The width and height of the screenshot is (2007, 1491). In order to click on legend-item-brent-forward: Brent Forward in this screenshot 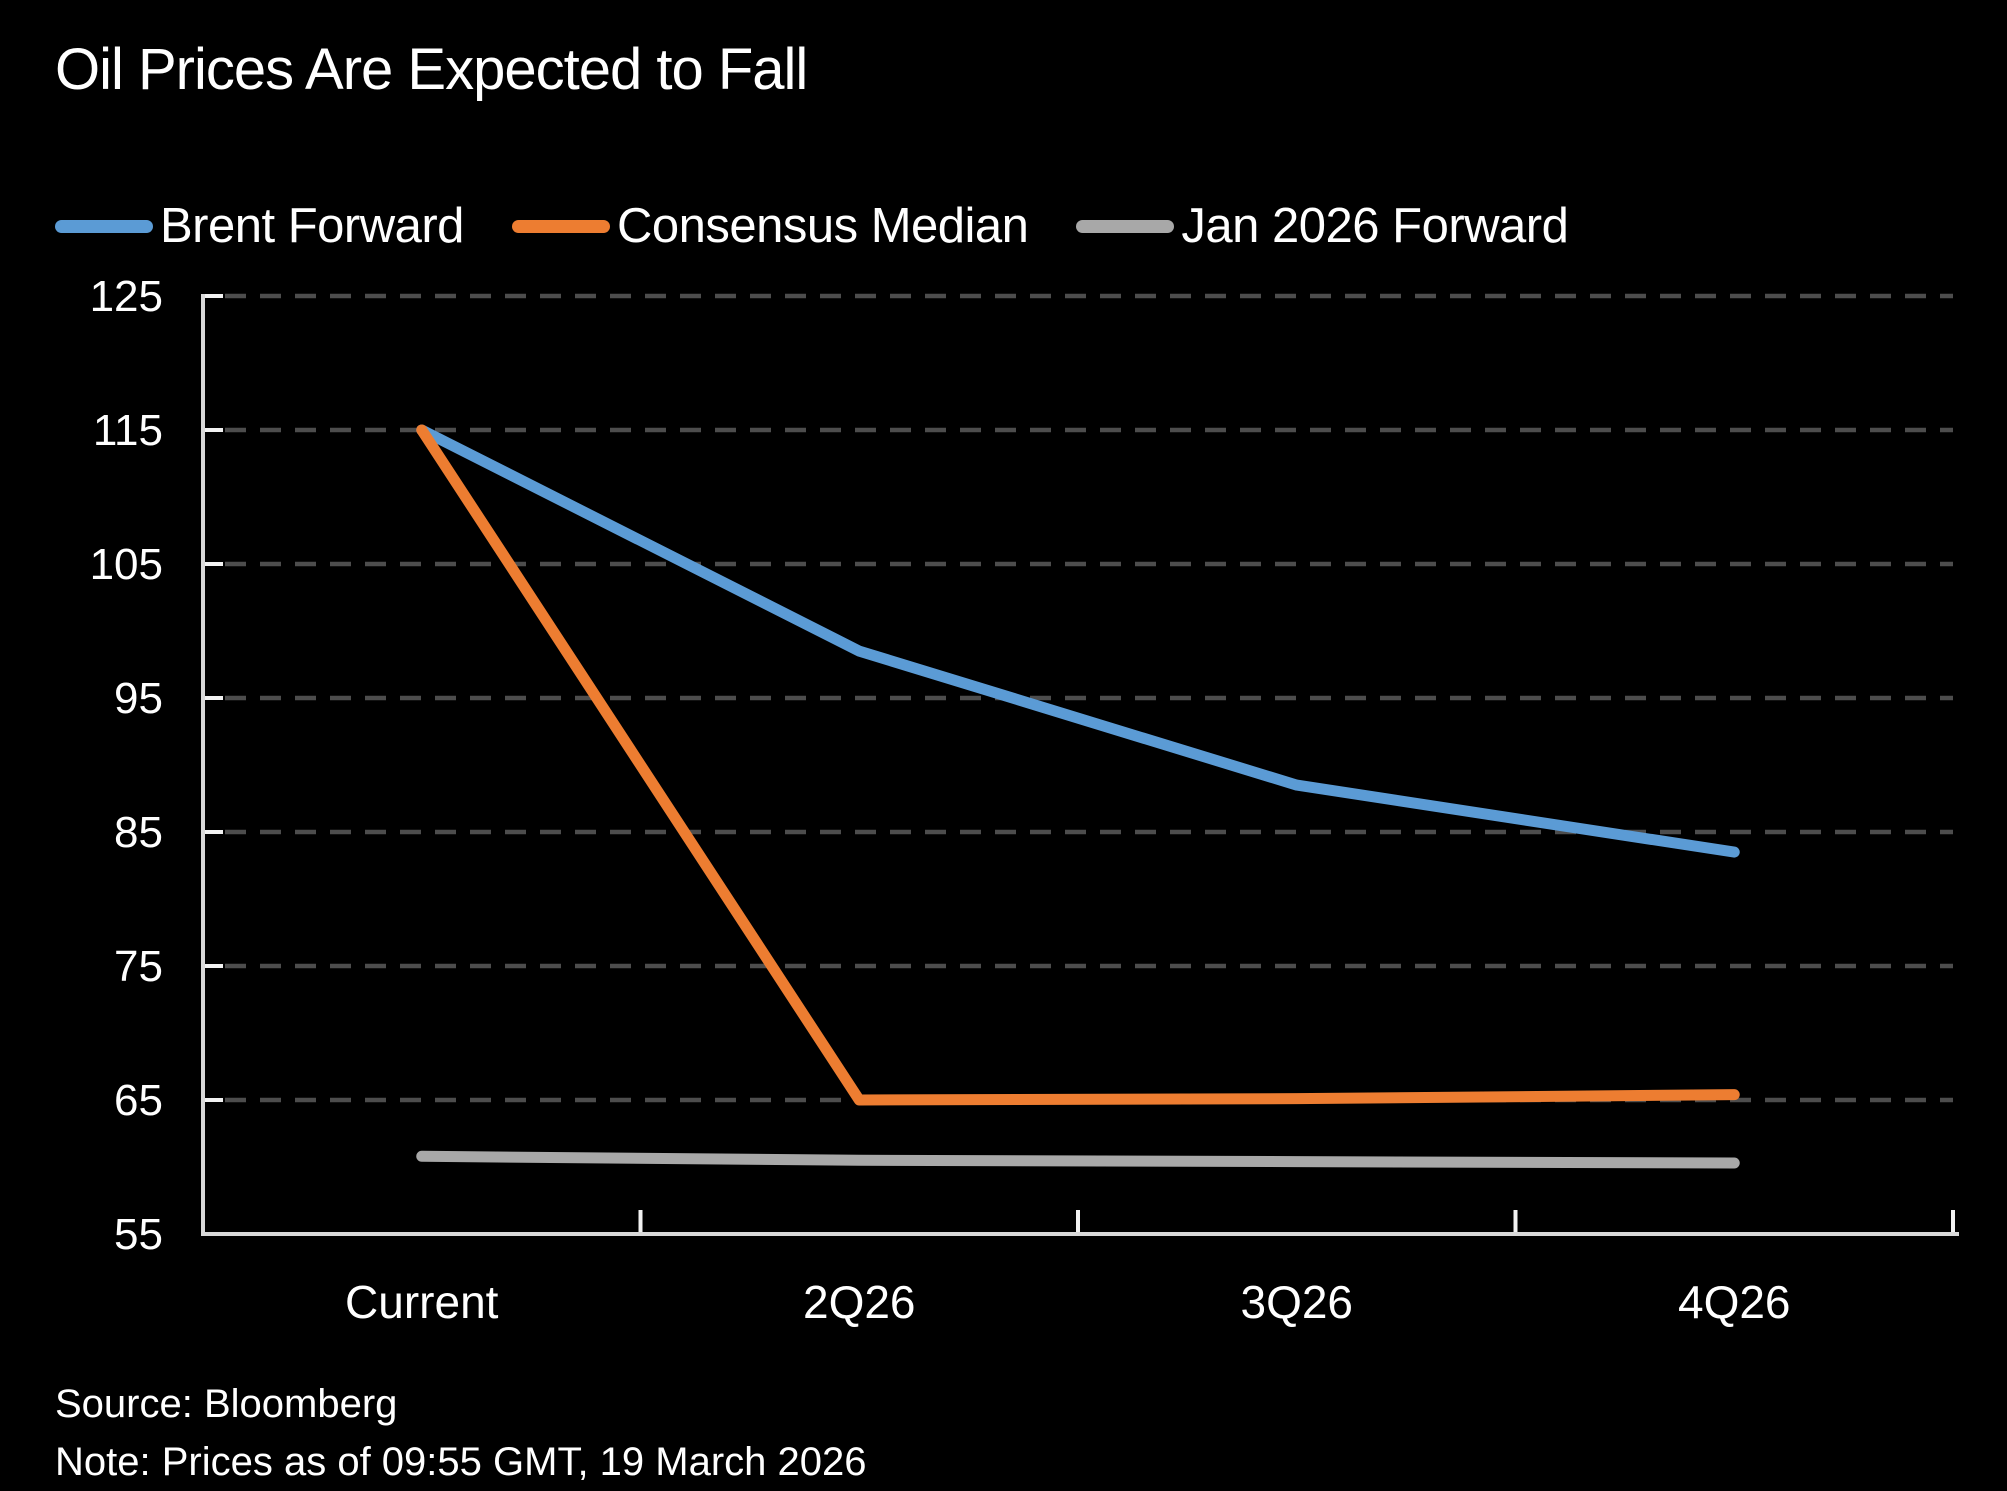, I will do `click(259, 226)`.